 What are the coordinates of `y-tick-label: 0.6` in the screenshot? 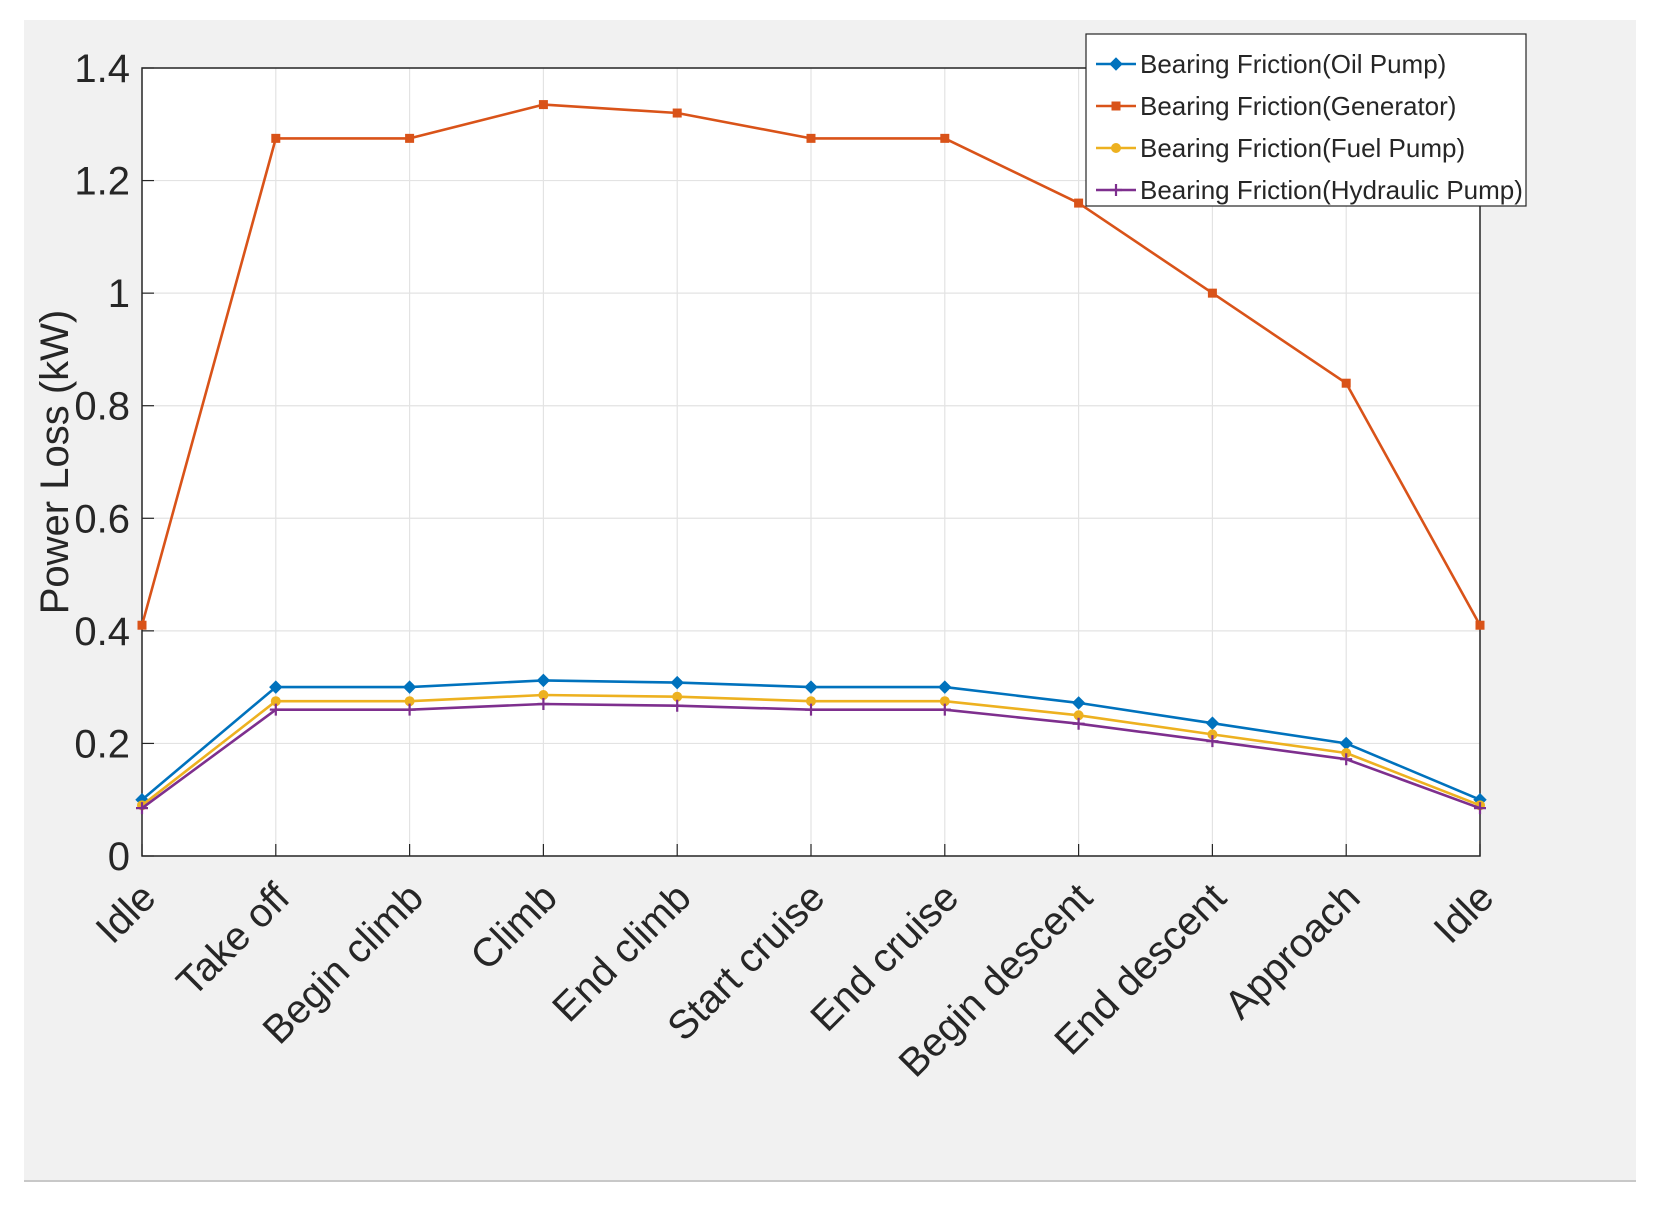 It's located at (102, 519).